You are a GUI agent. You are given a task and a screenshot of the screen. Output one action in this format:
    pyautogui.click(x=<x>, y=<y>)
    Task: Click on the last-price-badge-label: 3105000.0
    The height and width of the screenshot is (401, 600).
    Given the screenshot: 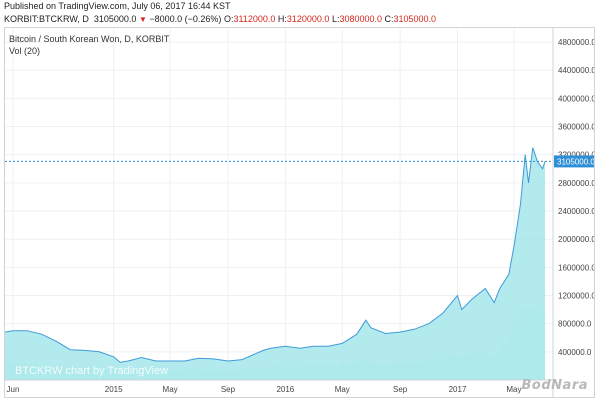 What is the action you would take?
    pyautogui.click(x=575, y=161)
    